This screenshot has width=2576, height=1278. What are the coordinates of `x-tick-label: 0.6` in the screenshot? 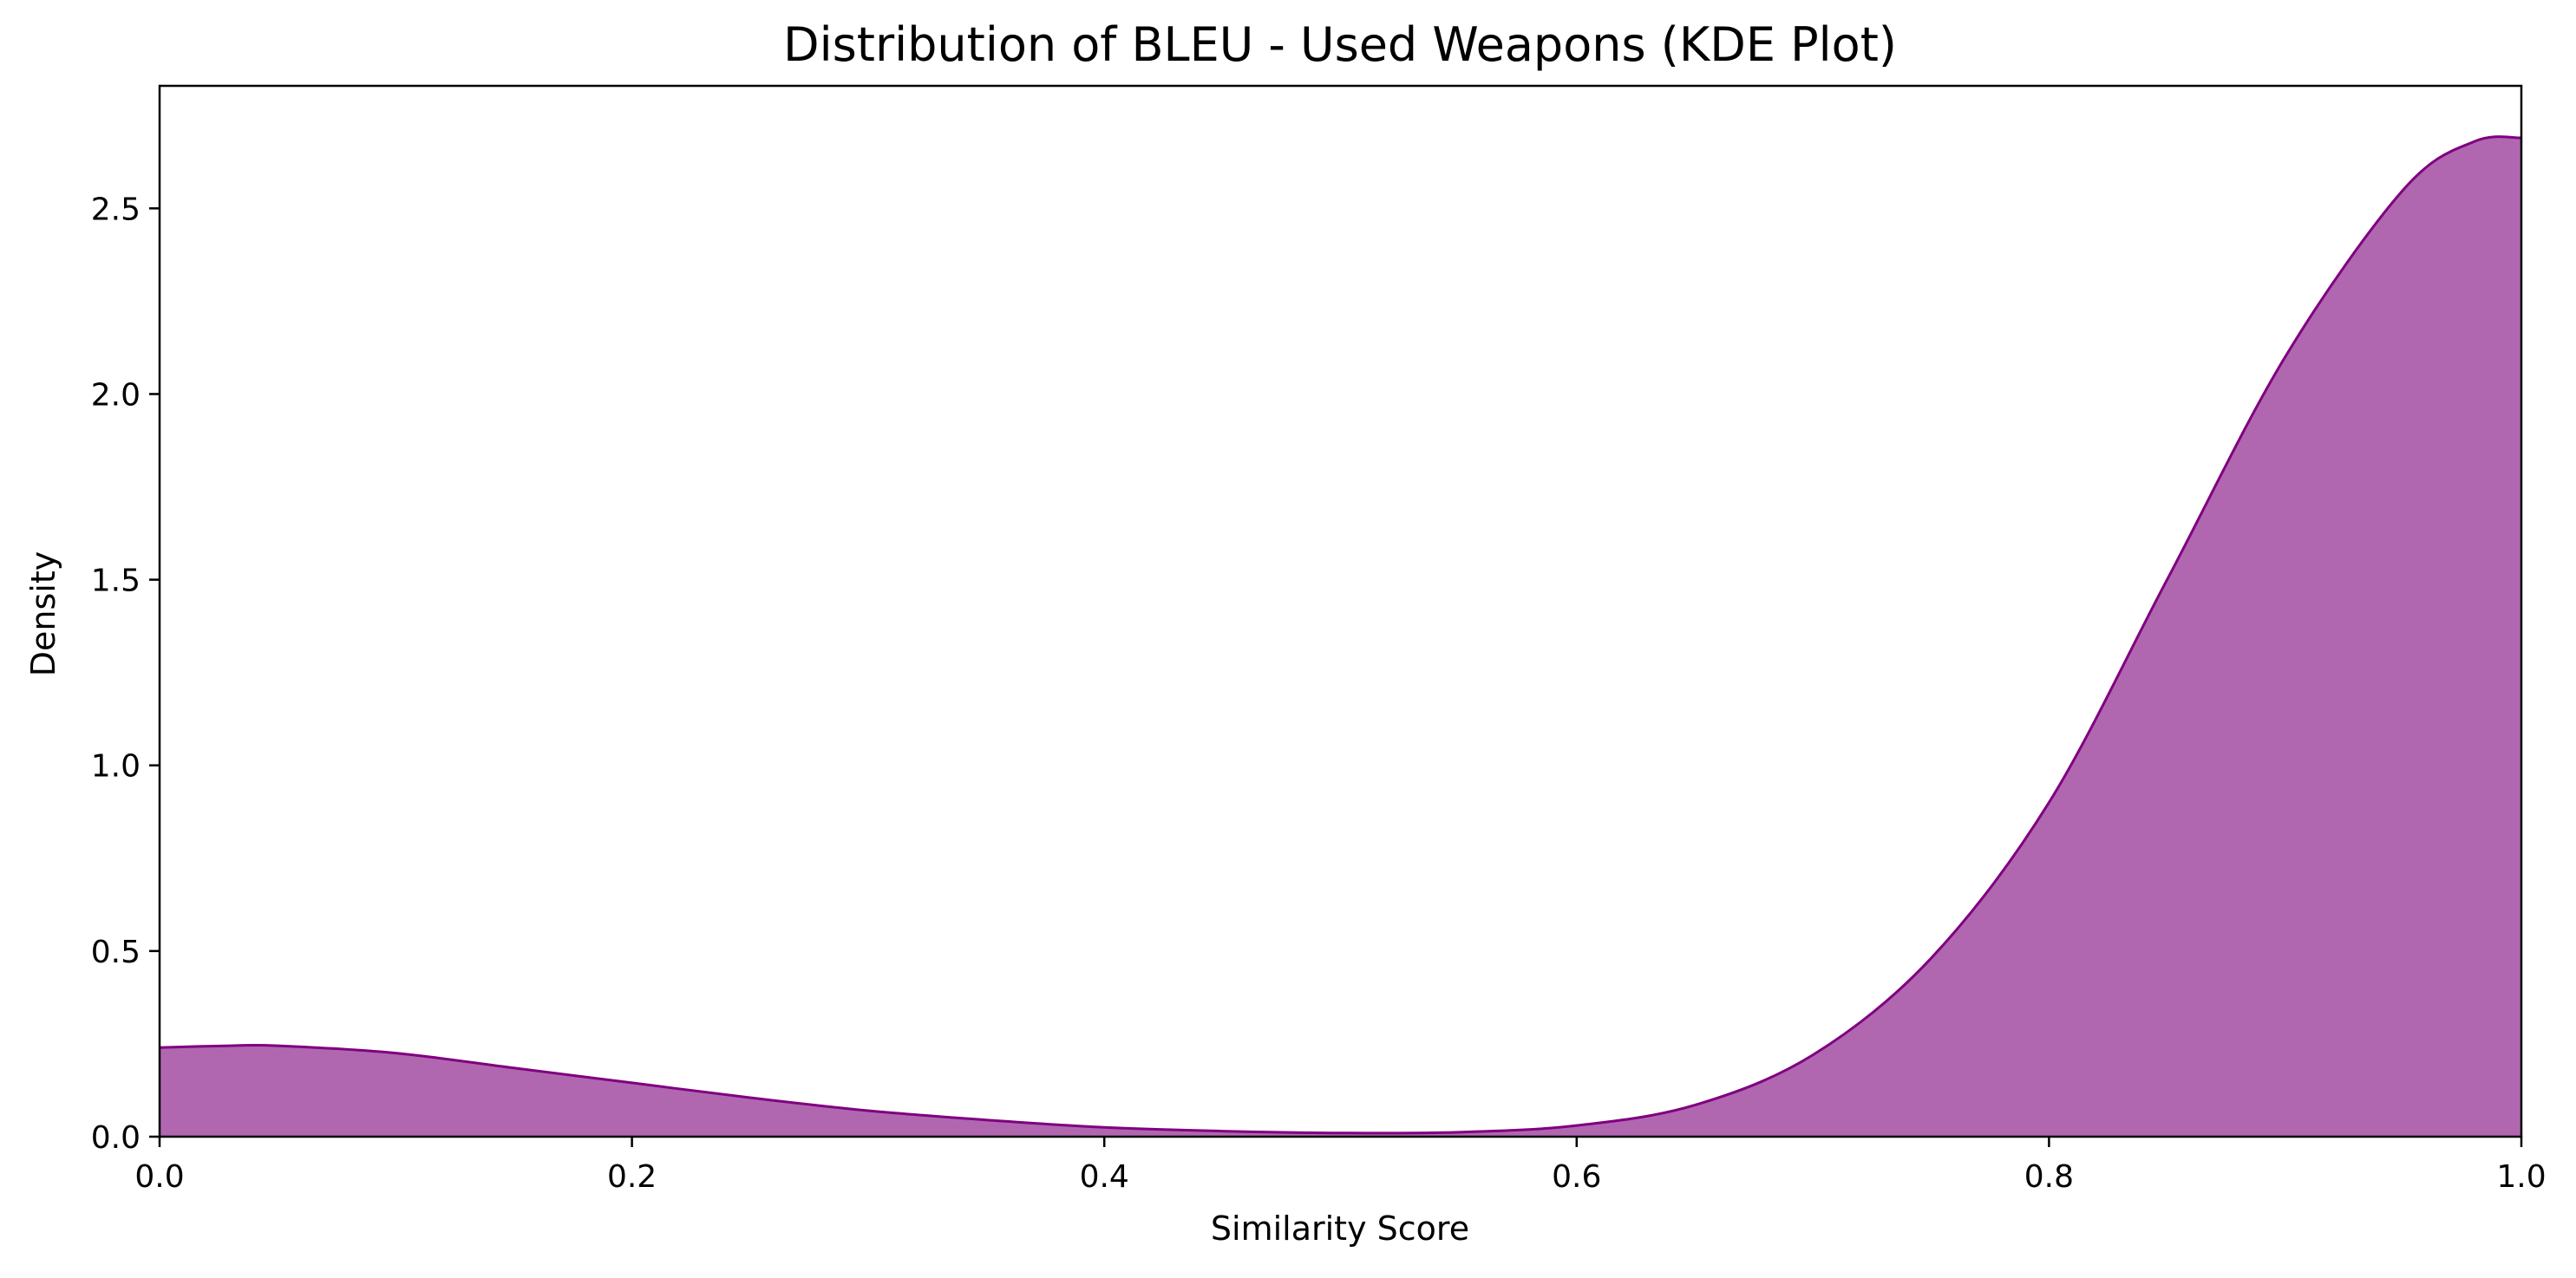 It's located at (1576, 1177).